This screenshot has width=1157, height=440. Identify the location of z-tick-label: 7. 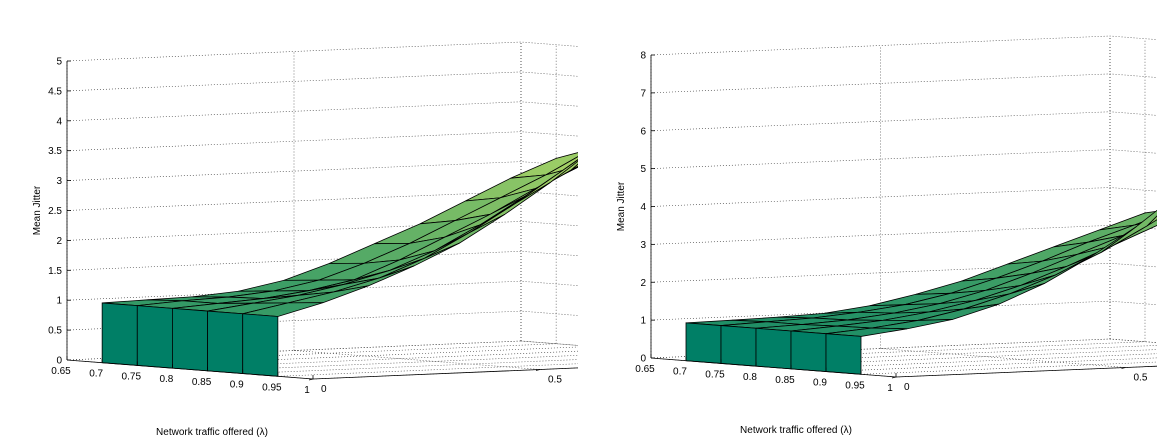
(643, 93).